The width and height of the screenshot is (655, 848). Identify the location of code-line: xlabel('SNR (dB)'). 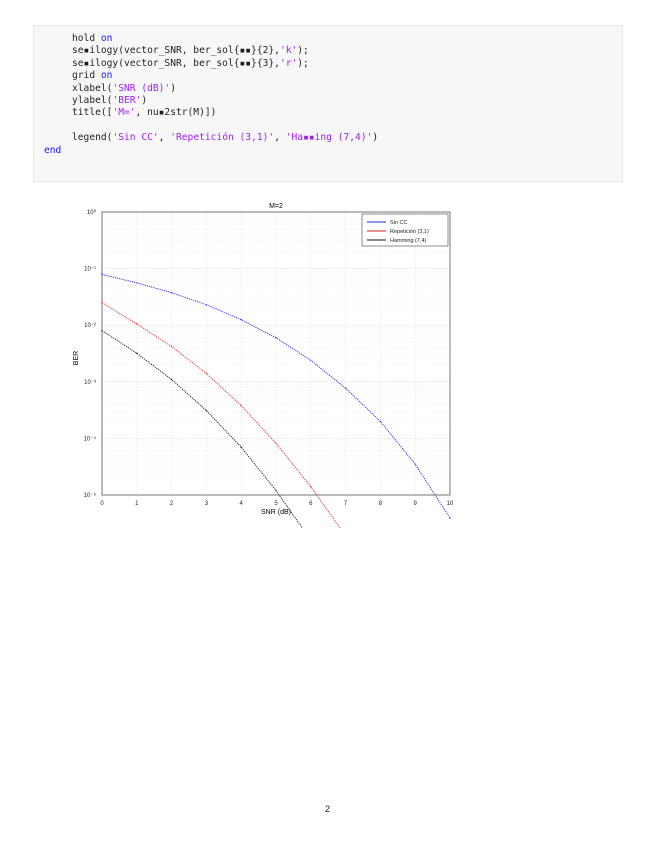
(124, 89).